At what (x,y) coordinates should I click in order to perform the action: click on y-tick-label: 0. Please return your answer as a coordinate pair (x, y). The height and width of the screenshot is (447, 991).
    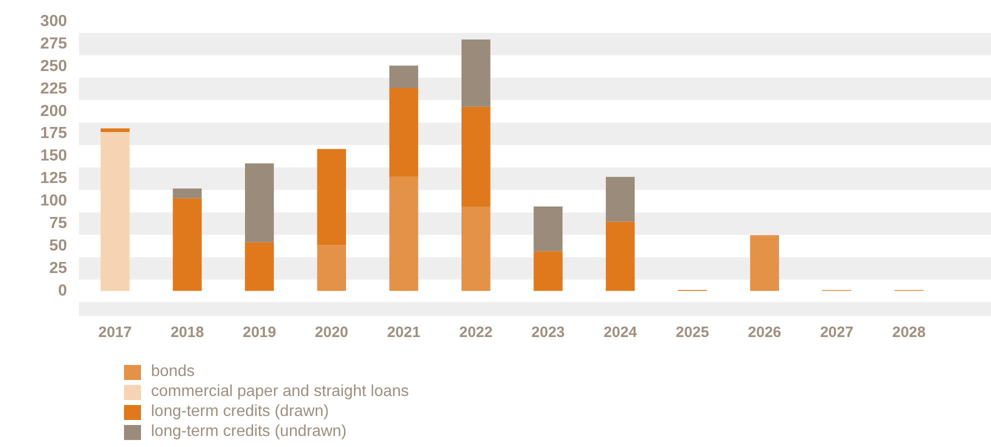
    Looking at the image, I should click on (63, 291).